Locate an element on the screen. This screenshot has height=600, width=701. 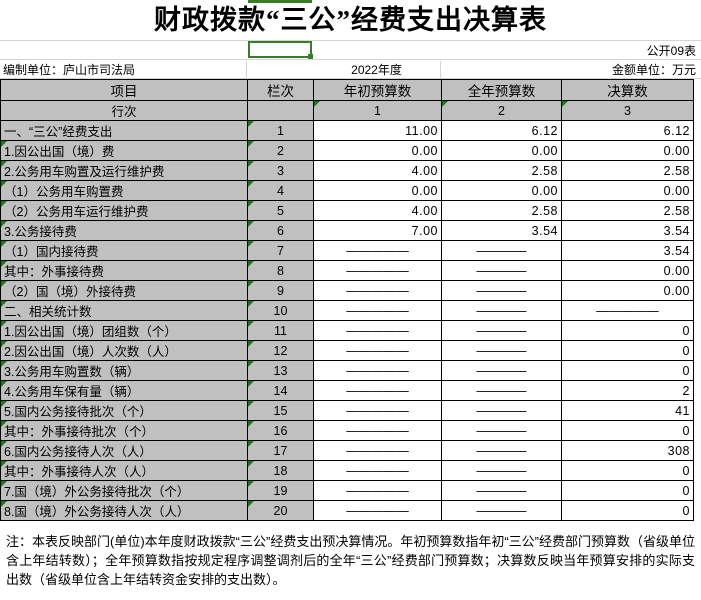
row-line-number: 18 is located at coordinates (280, 470).